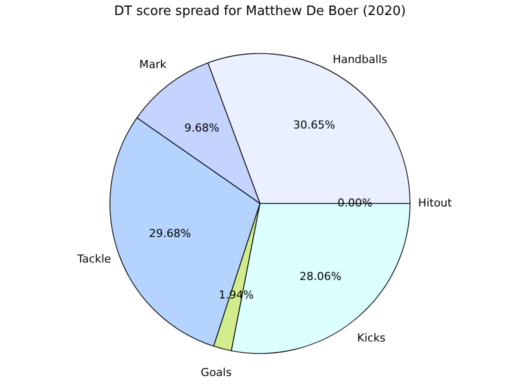 The height and width of the screenshot is (390, 520). I want to click on data-label: 9.68%, so click(202, 127).